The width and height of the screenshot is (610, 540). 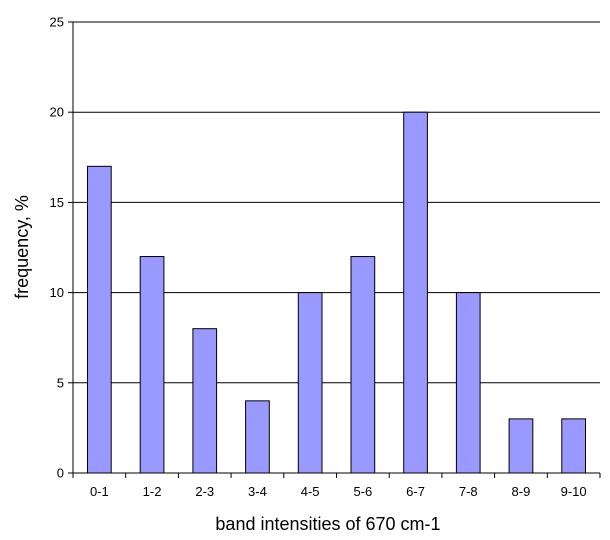 What do you see at coordinates (257, 491) in the screenshot?
I see `x-tick-label: 3-4` at bounding box center [257, 491].